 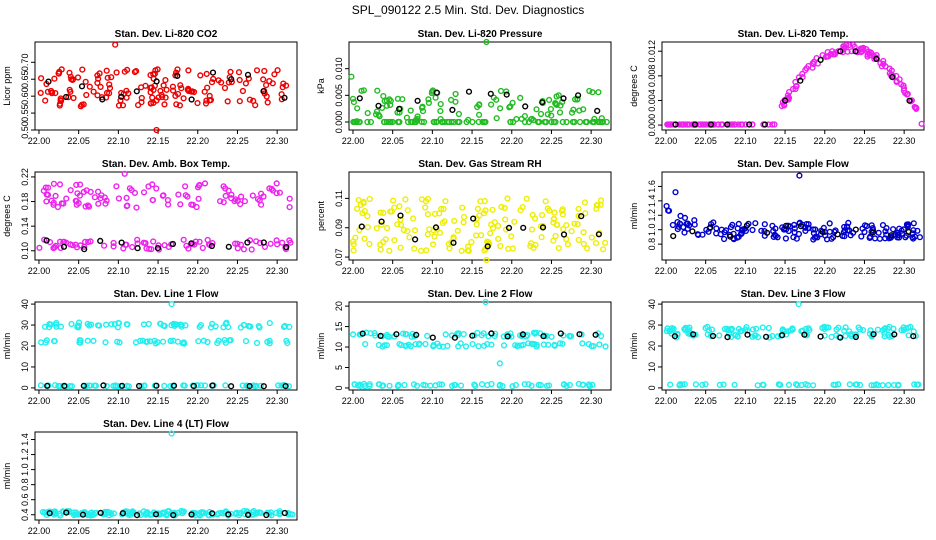 I want to click on x-tick-label: 22.05, so click(x=78, y=271).